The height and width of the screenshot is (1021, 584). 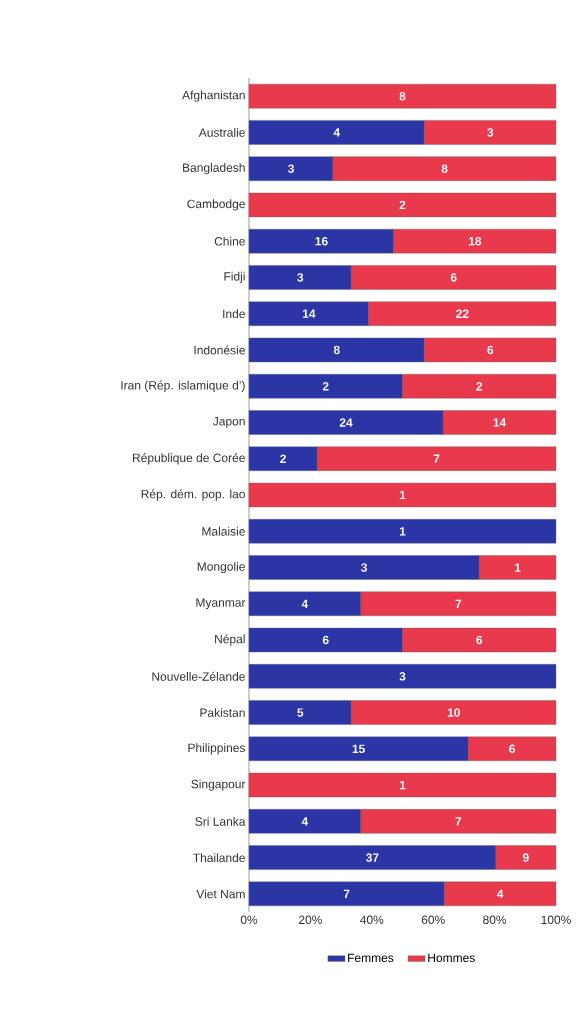 I want to click on legend-label: Hommes, so click(x=451, y=958).